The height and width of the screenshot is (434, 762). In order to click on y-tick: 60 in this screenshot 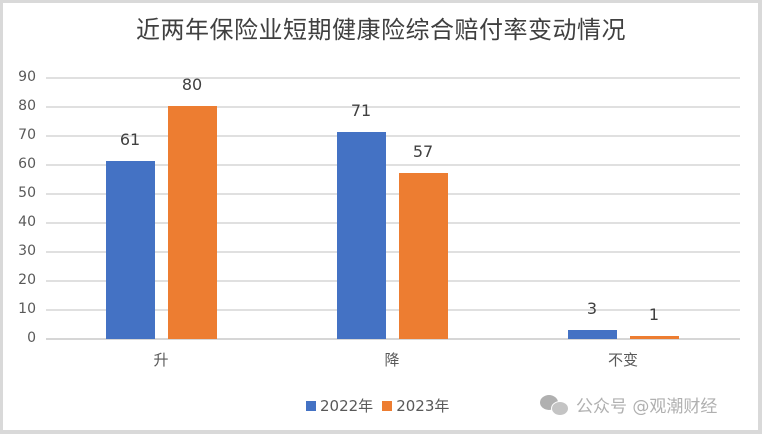, I will do `click(27, 164)`.